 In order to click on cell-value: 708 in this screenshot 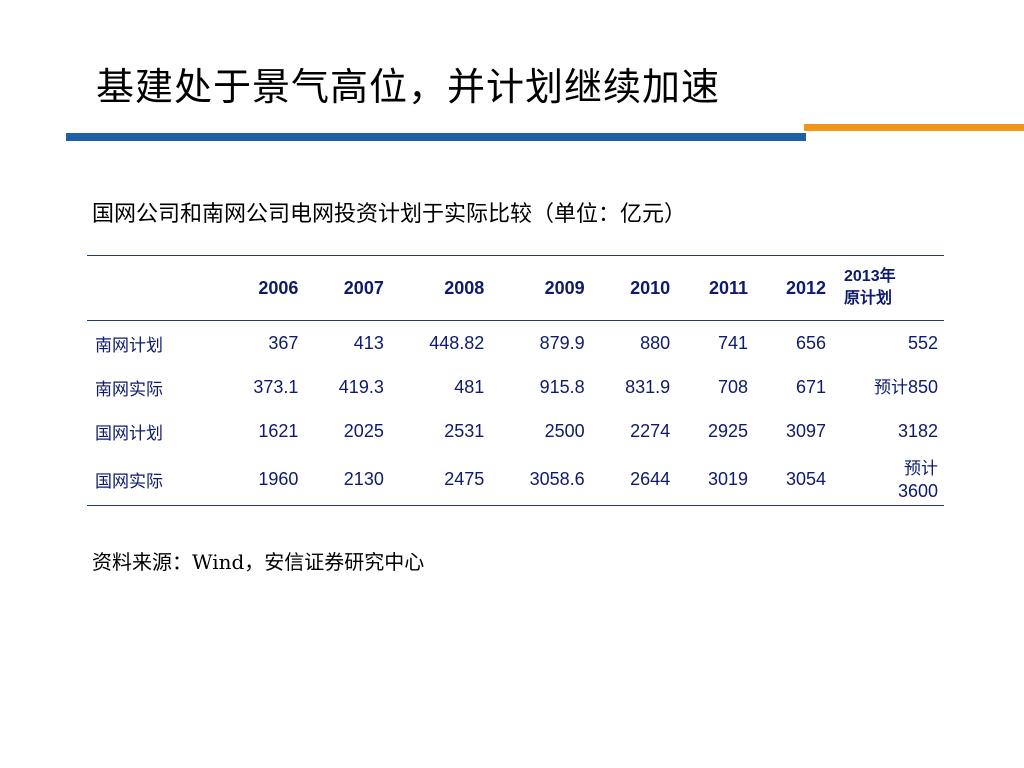, I will do `click(733, 386)`.